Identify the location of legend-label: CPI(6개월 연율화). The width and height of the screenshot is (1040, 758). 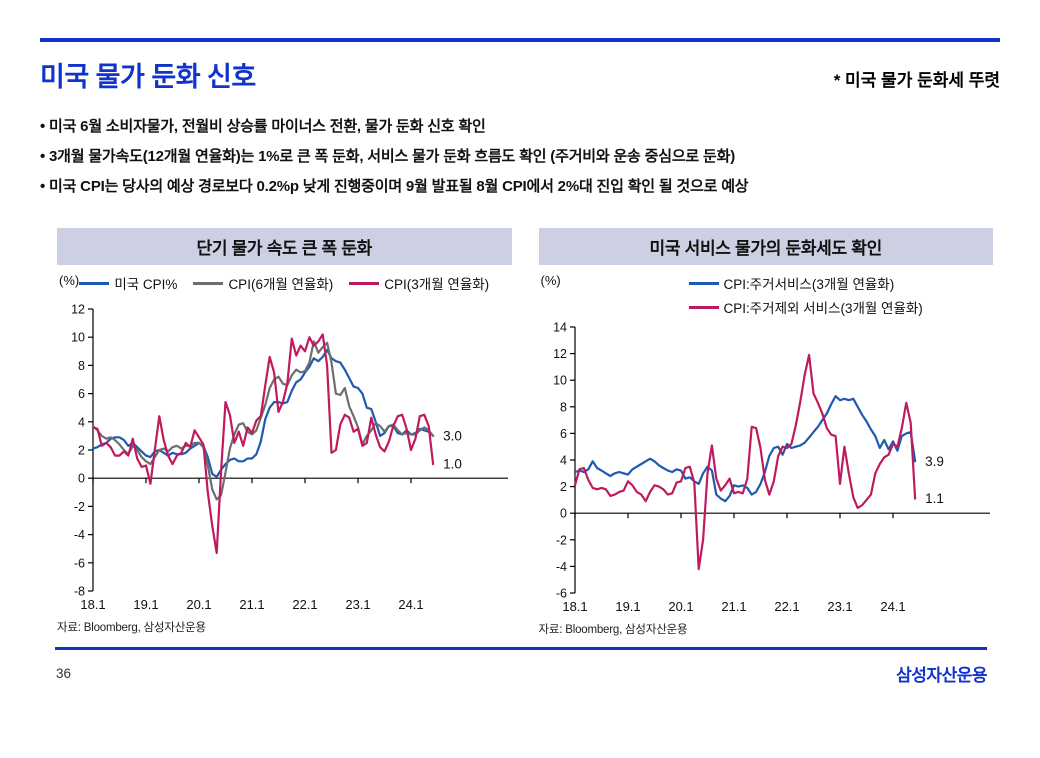
(281, 284).